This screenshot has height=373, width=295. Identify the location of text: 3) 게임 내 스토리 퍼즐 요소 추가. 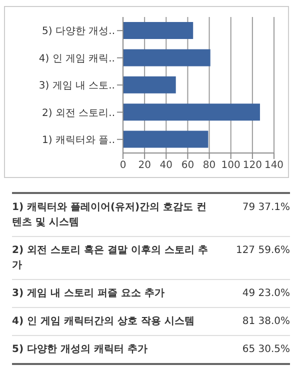
(89, 294).